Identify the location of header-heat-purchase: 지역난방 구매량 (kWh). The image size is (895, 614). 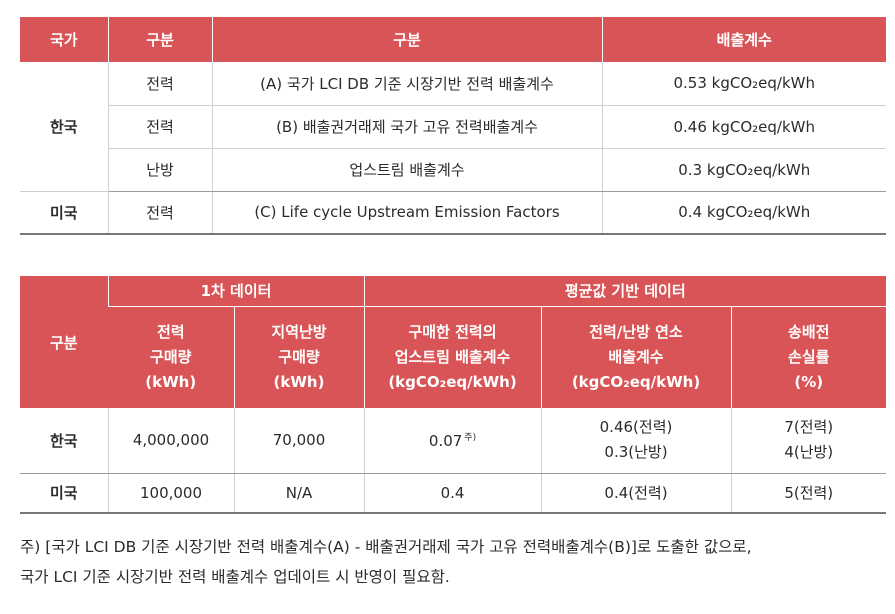
(298, 356).